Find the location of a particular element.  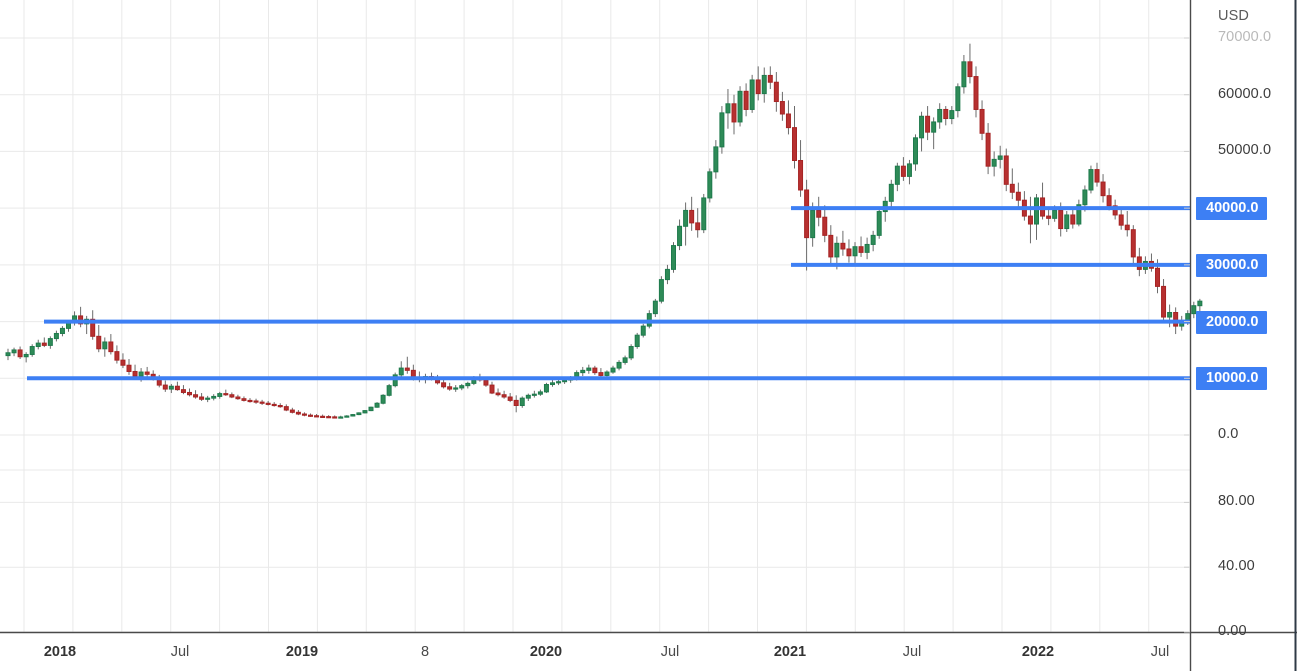

price-level-tag: 20000.0 is located at coordinates (1232, 322).